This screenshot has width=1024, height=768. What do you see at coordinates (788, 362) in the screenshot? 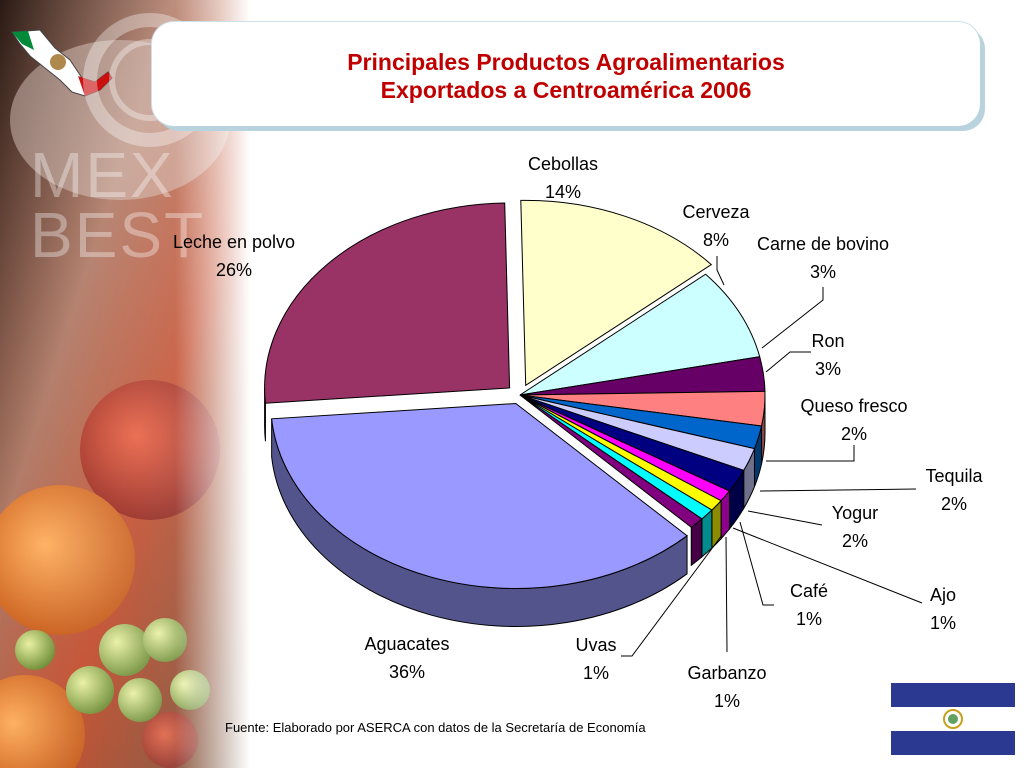
I see `leader-line-ron` at bounding box center [788, 362].